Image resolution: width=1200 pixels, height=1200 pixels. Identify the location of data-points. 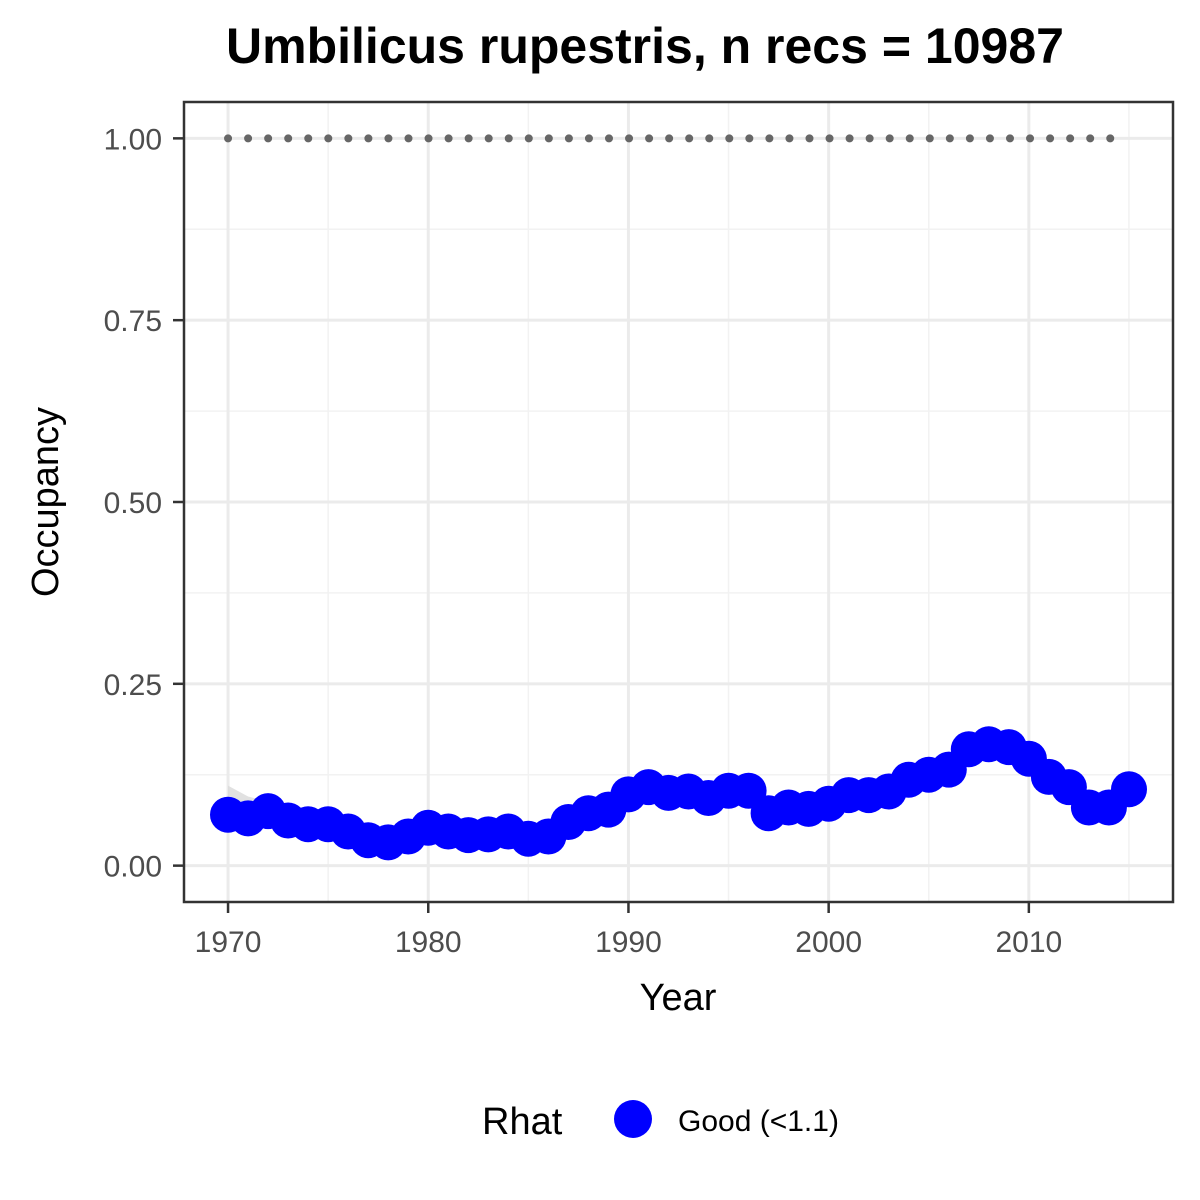
(678, 793).